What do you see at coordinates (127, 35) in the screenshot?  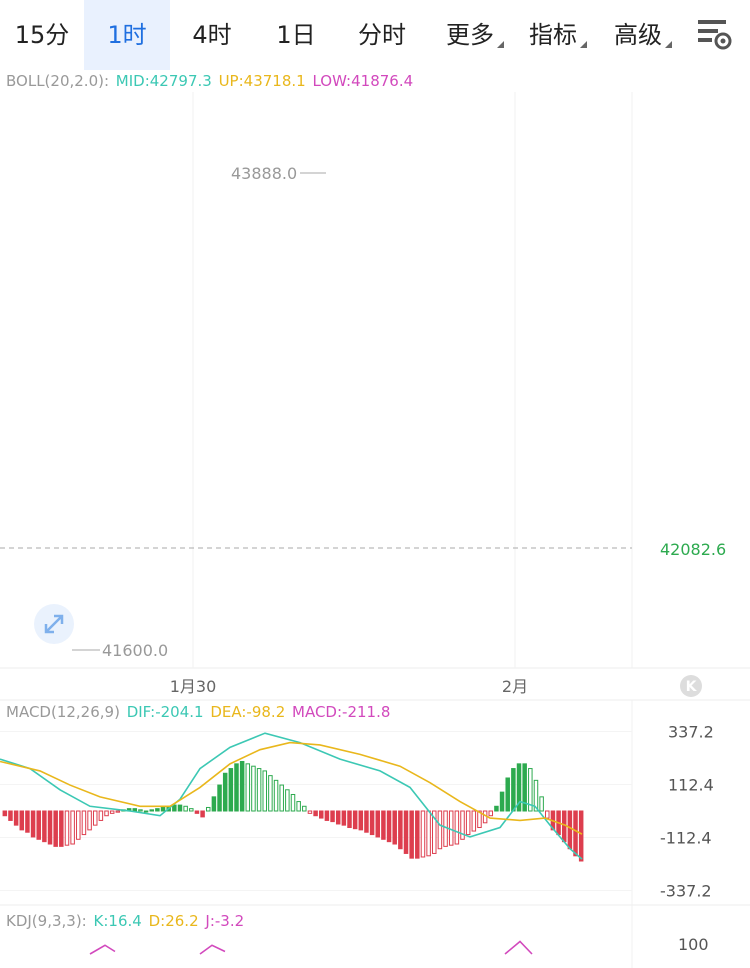 I see `tab-1h: 1时` at bounding box center [127, 35].